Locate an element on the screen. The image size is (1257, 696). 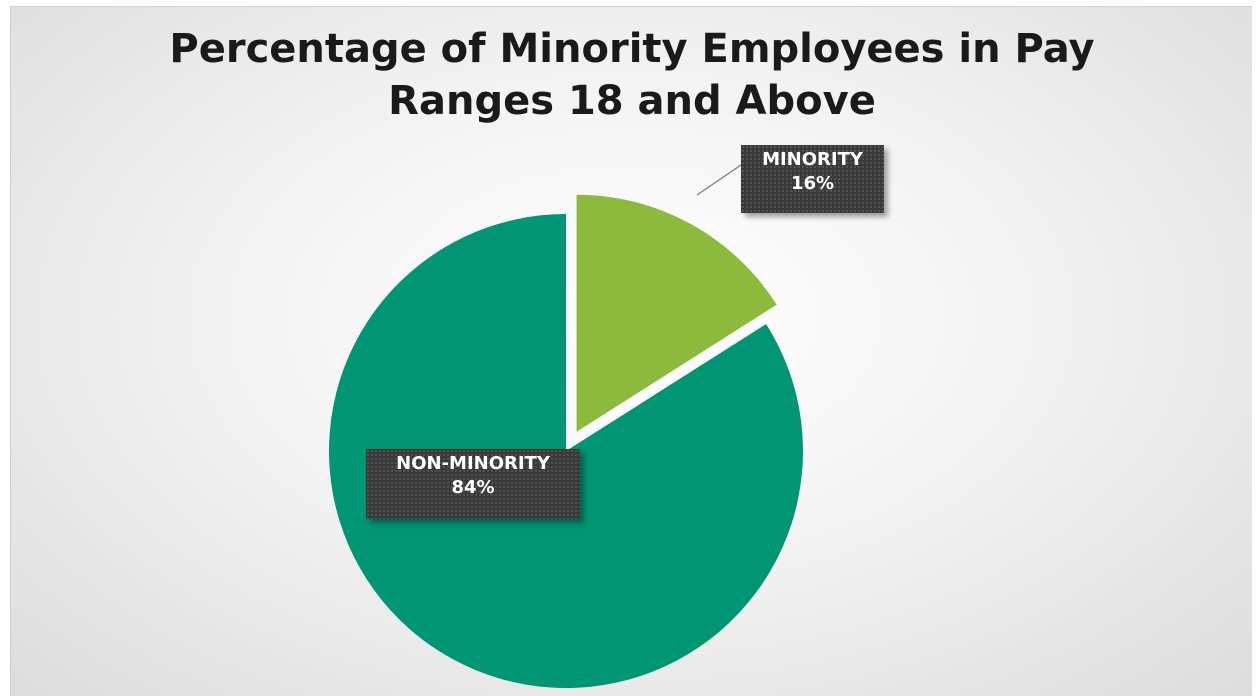
minority-leader-line is located at coordinates (719, 180).